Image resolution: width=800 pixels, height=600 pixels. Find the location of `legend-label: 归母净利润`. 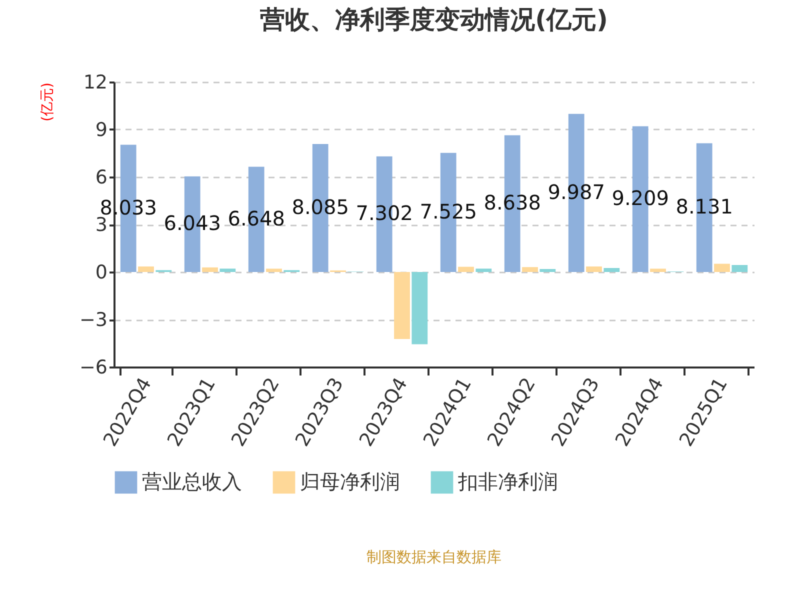

legend-label: 归母净利润 is located at coordinates (350, 481).